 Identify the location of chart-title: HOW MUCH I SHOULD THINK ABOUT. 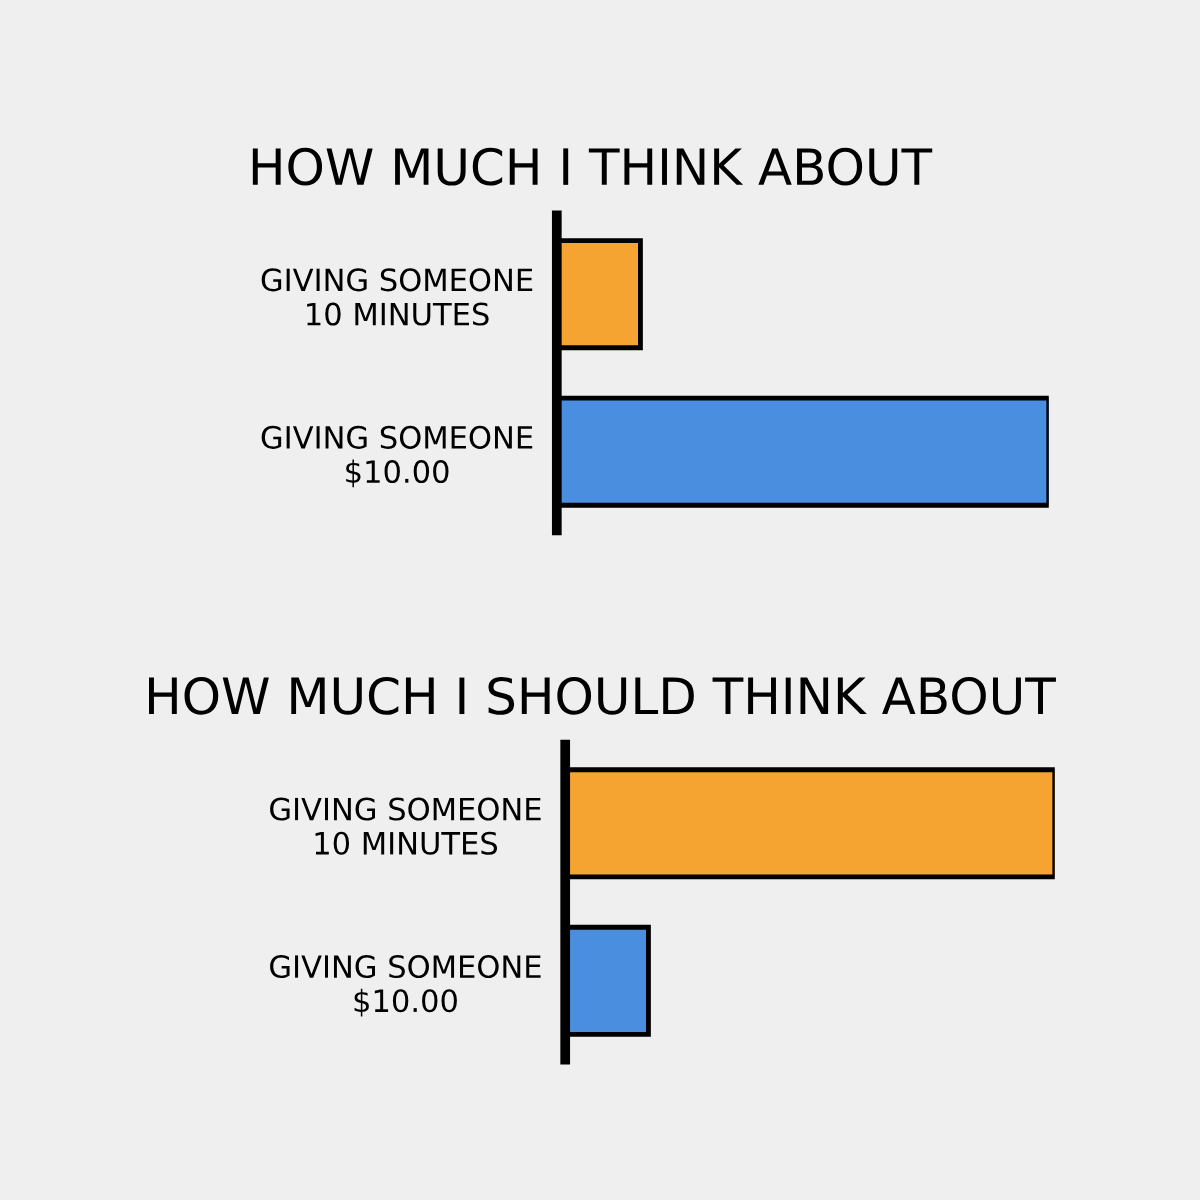
(602, 695).